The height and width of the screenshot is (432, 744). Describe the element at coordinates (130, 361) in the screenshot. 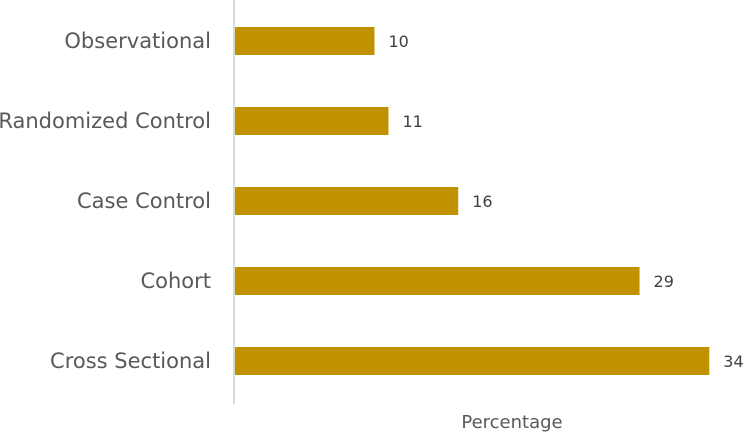

I see `category-label-cross-sectional: Cross Sectional` at that location.